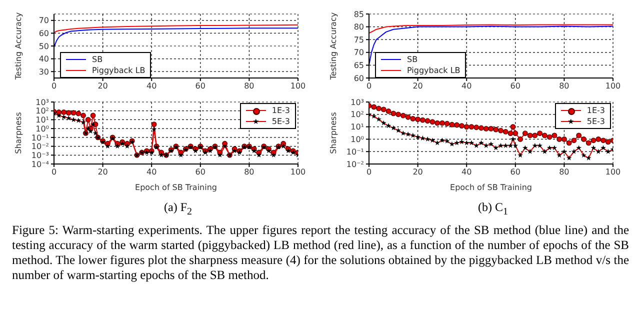 Image resolution: width=641 pixels, height=327 pixels. Describe the element at coordinates (43, 71) in the screenshot. I see `y-tick-label: 30` at that location.